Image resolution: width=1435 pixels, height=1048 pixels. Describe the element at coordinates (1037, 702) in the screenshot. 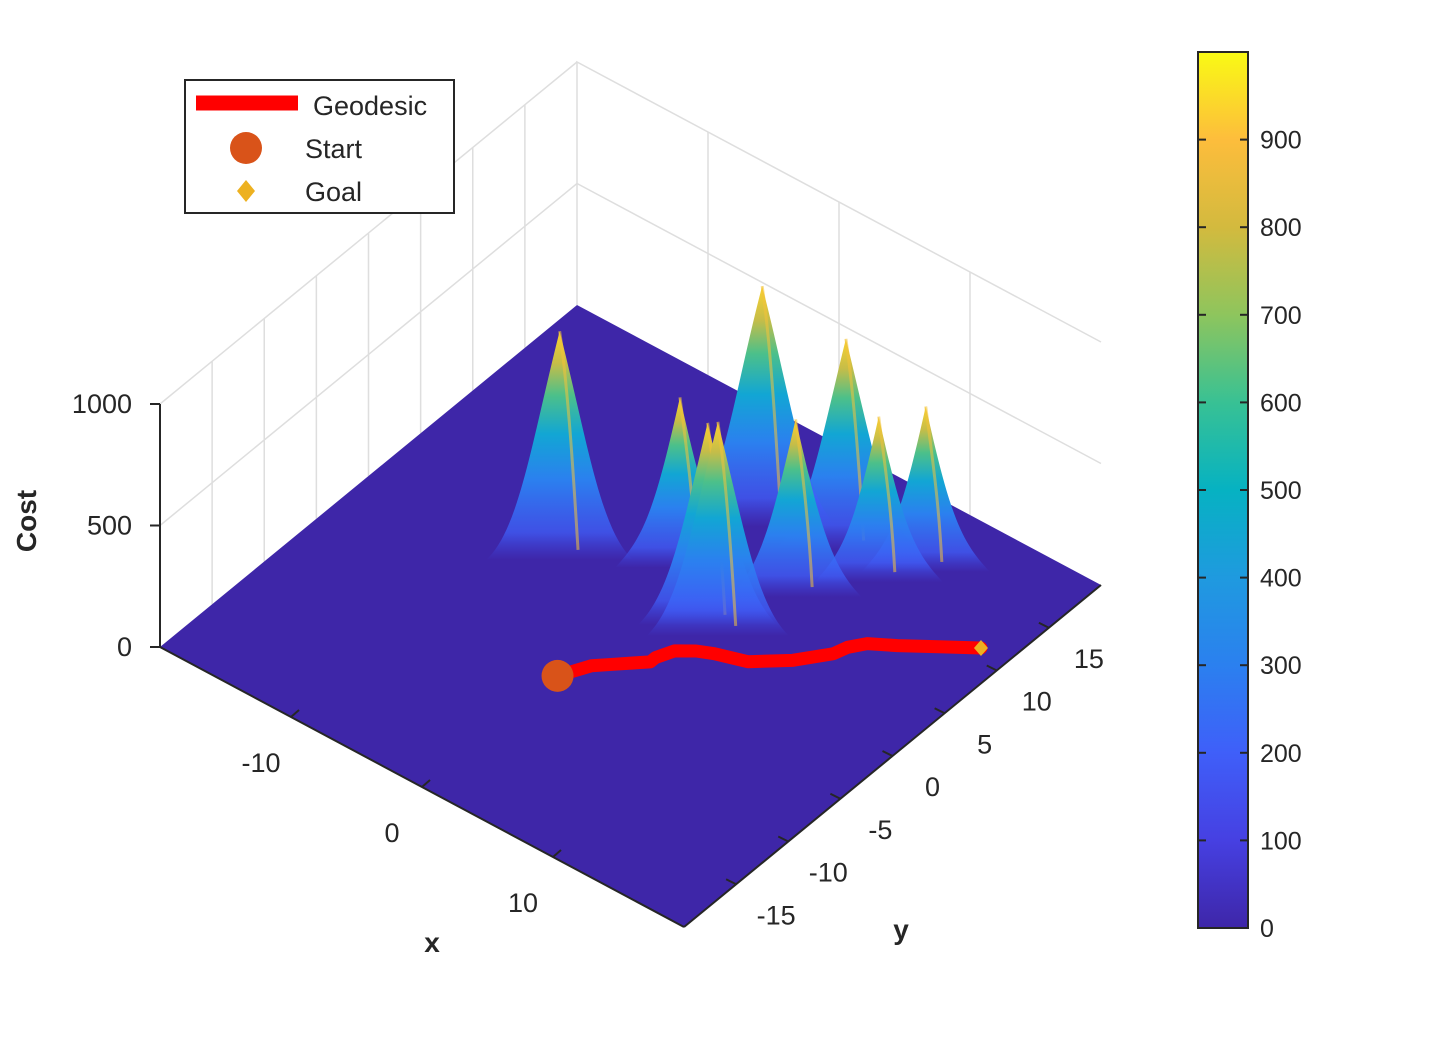

I see `y-tick-label: 10` at that location.